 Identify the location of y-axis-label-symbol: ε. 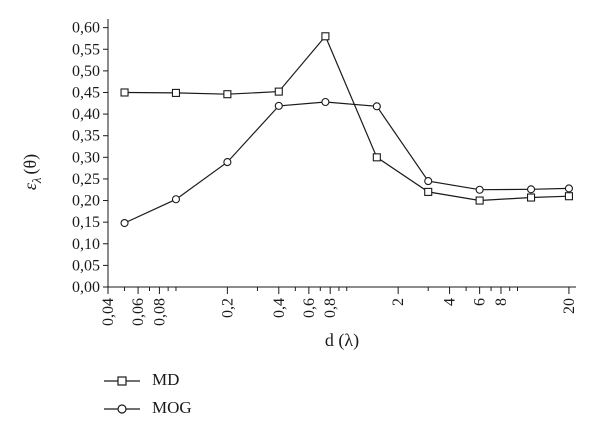
(30, 186).